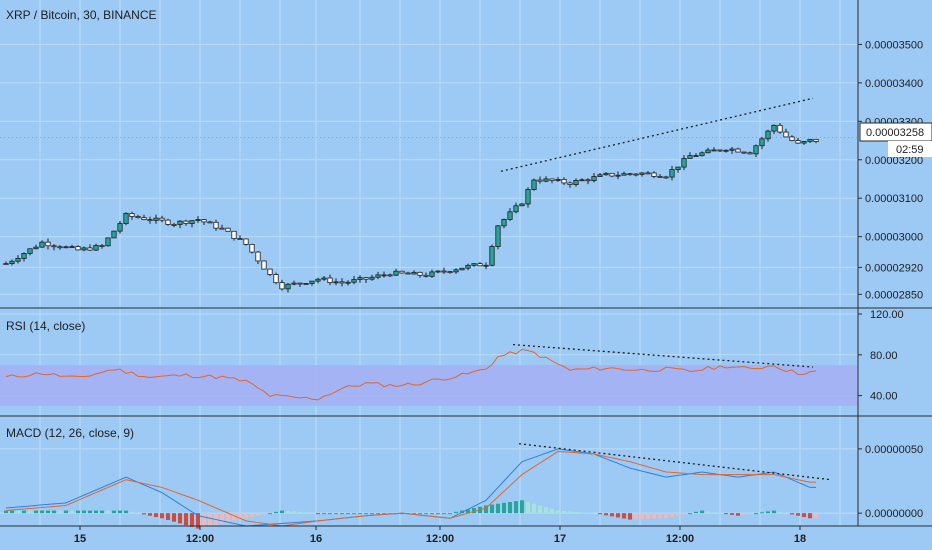 Image resolution: width=932 pixels, height=550 pixels. I want to click on rsi-series, so click(411, 374).